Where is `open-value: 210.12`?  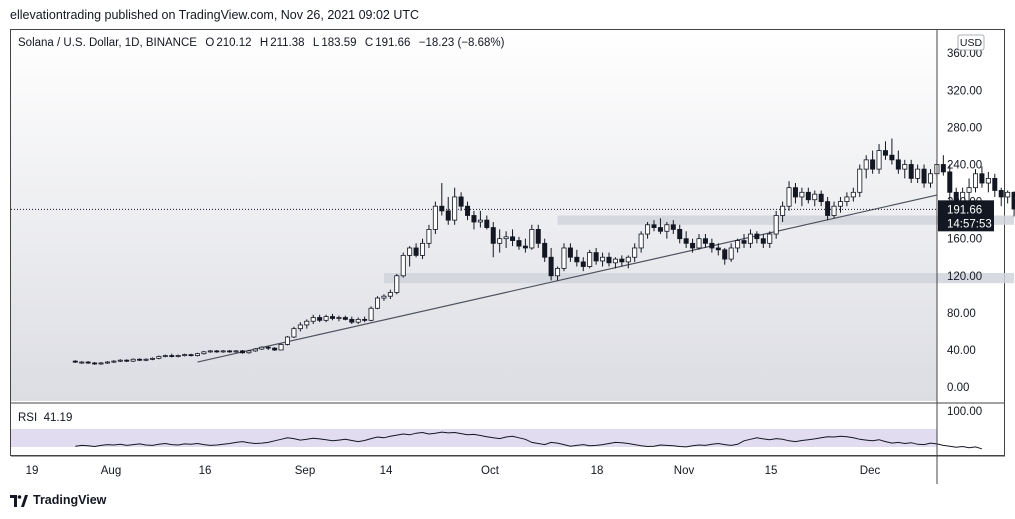 open-value: 210.12 is located at coordinates (234, 43).